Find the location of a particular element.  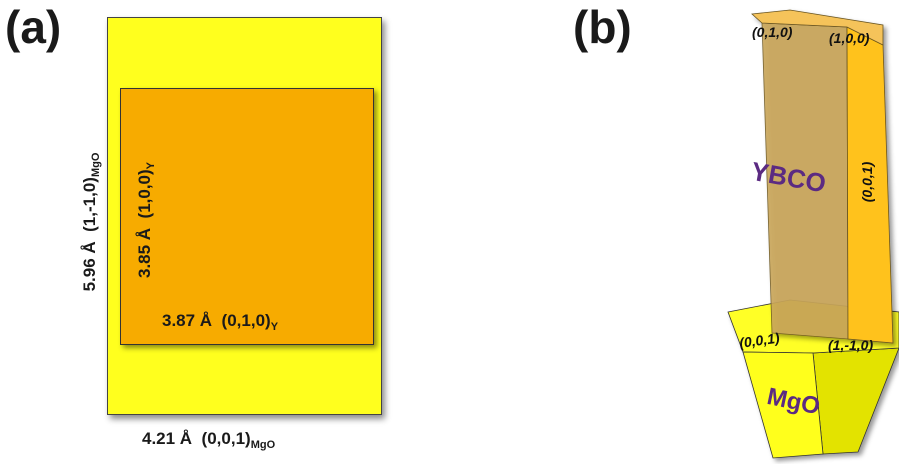

ybco-width-index: (0,1,0) is located at coordinates (246, 320).